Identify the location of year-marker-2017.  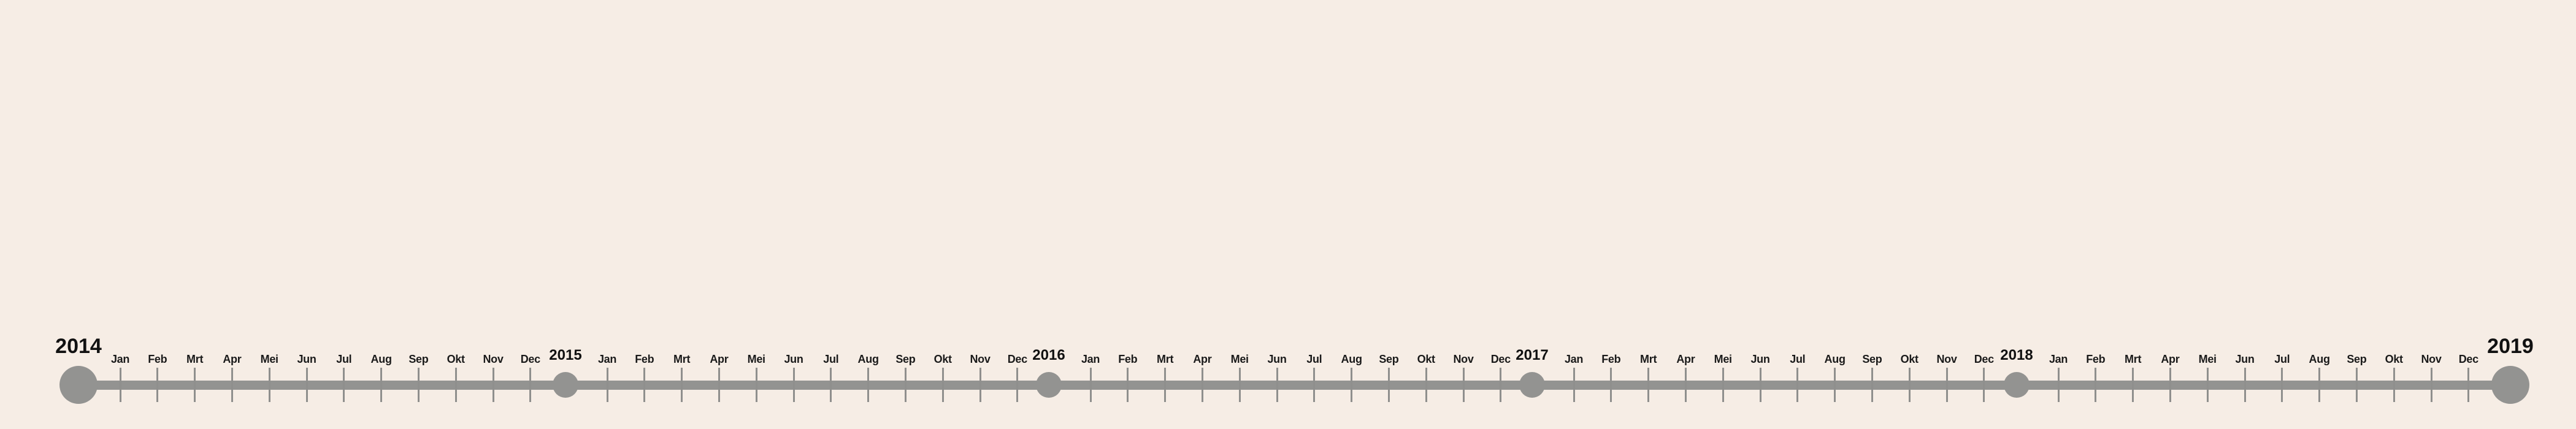
(1532, 385).